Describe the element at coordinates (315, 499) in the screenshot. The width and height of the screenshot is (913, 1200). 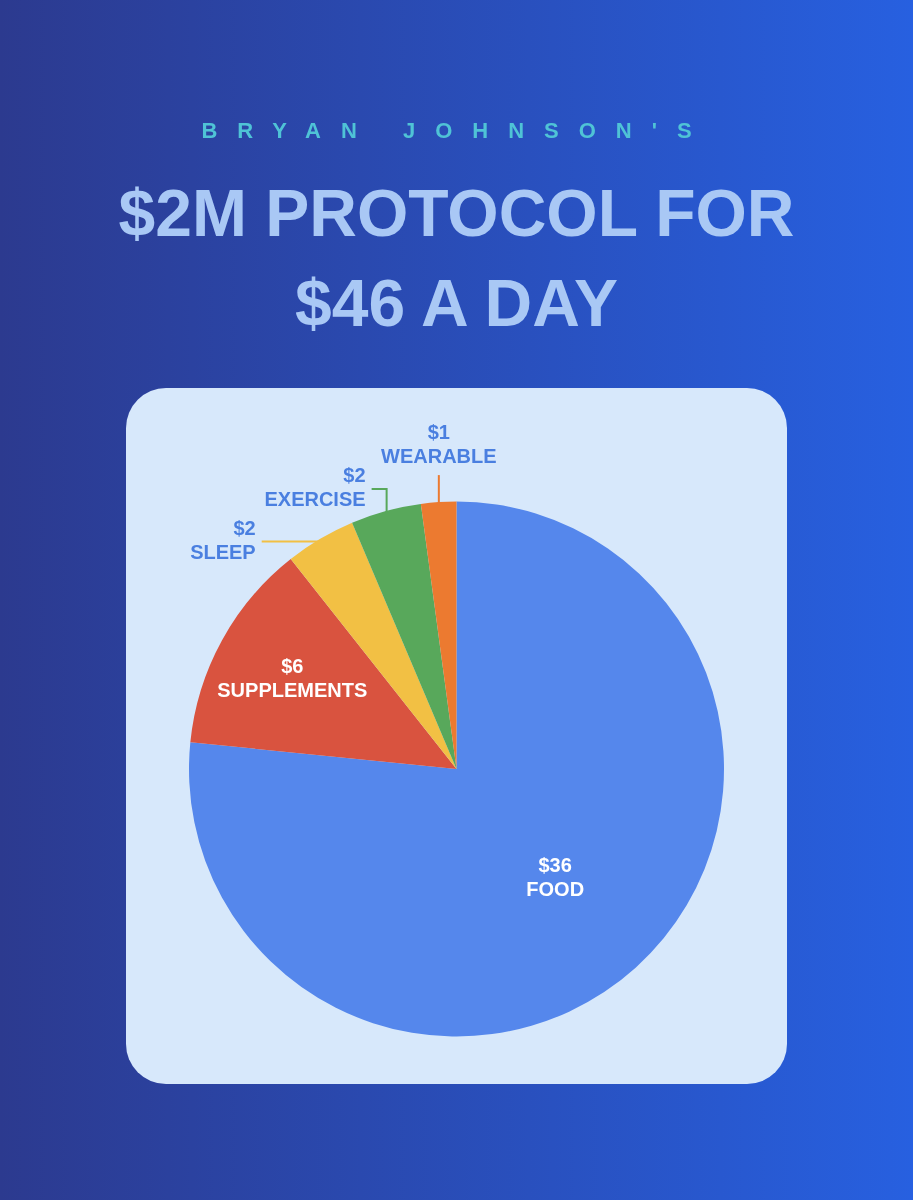
I see `slice-label: EXERCISE` at that location.